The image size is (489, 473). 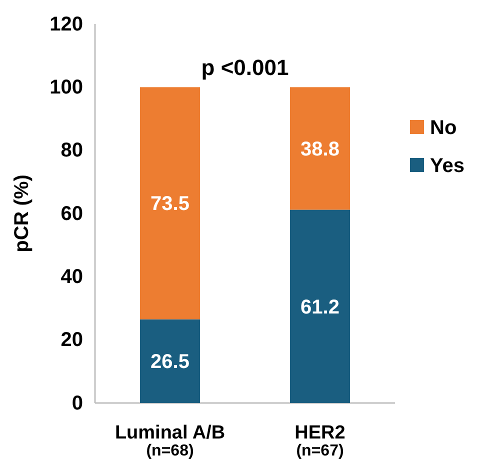 I want to click on data-label: 73.5, so click(x=170, y=204).